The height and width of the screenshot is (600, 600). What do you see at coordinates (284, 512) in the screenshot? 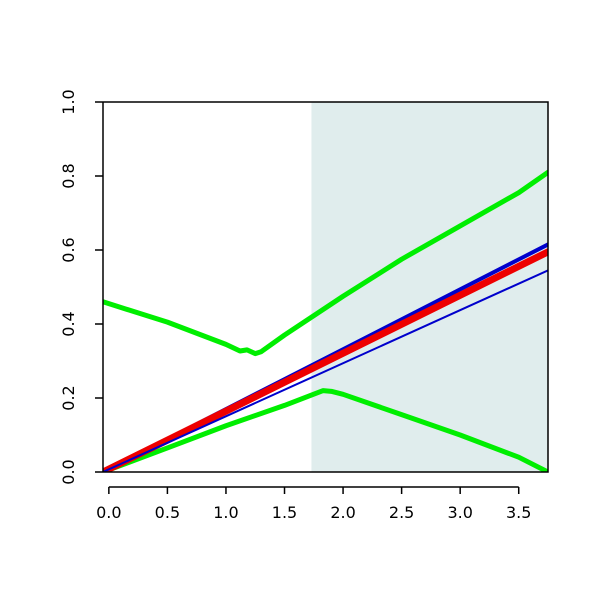
I see `x-tick-label: 1.5` at bounding box center [284, 512].